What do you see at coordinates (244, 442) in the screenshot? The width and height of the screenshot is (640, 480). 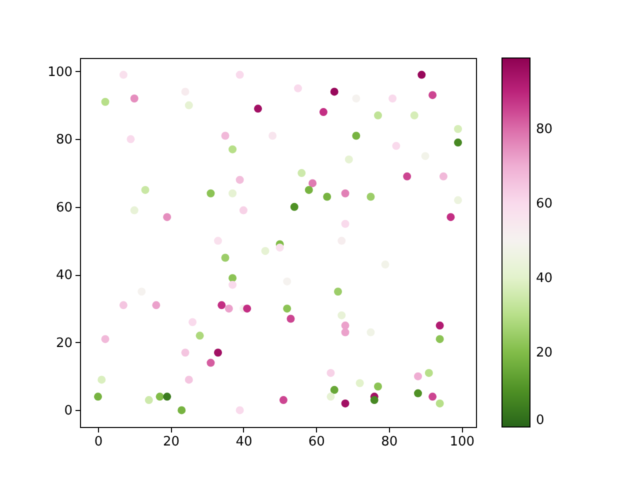 I see `x-tick-label: 40` at bounding box center [244, 442].